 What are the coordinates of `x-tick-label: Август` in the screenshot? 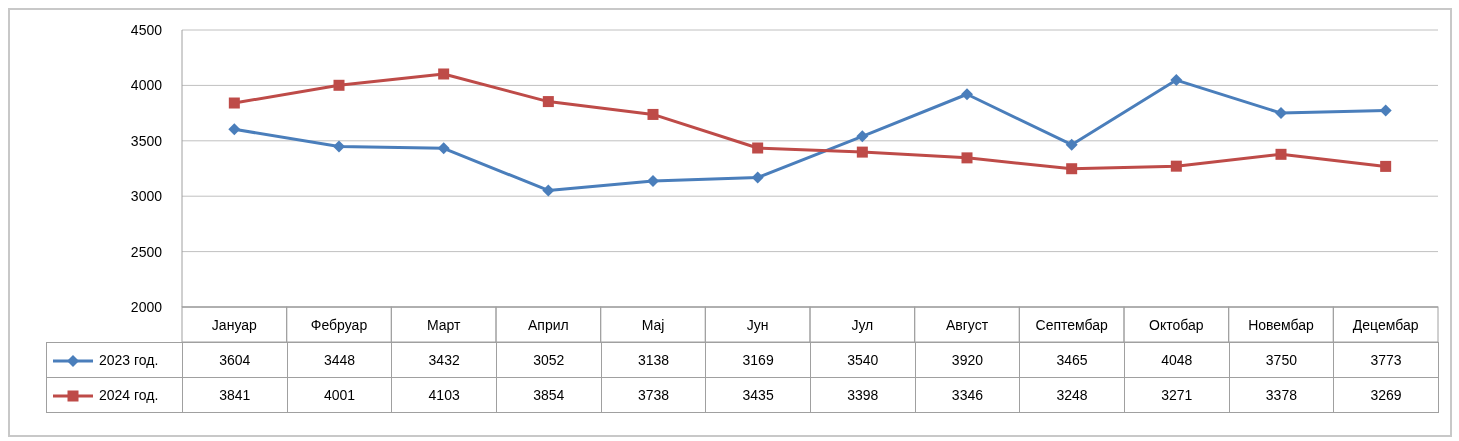 It's located at (967, 325).